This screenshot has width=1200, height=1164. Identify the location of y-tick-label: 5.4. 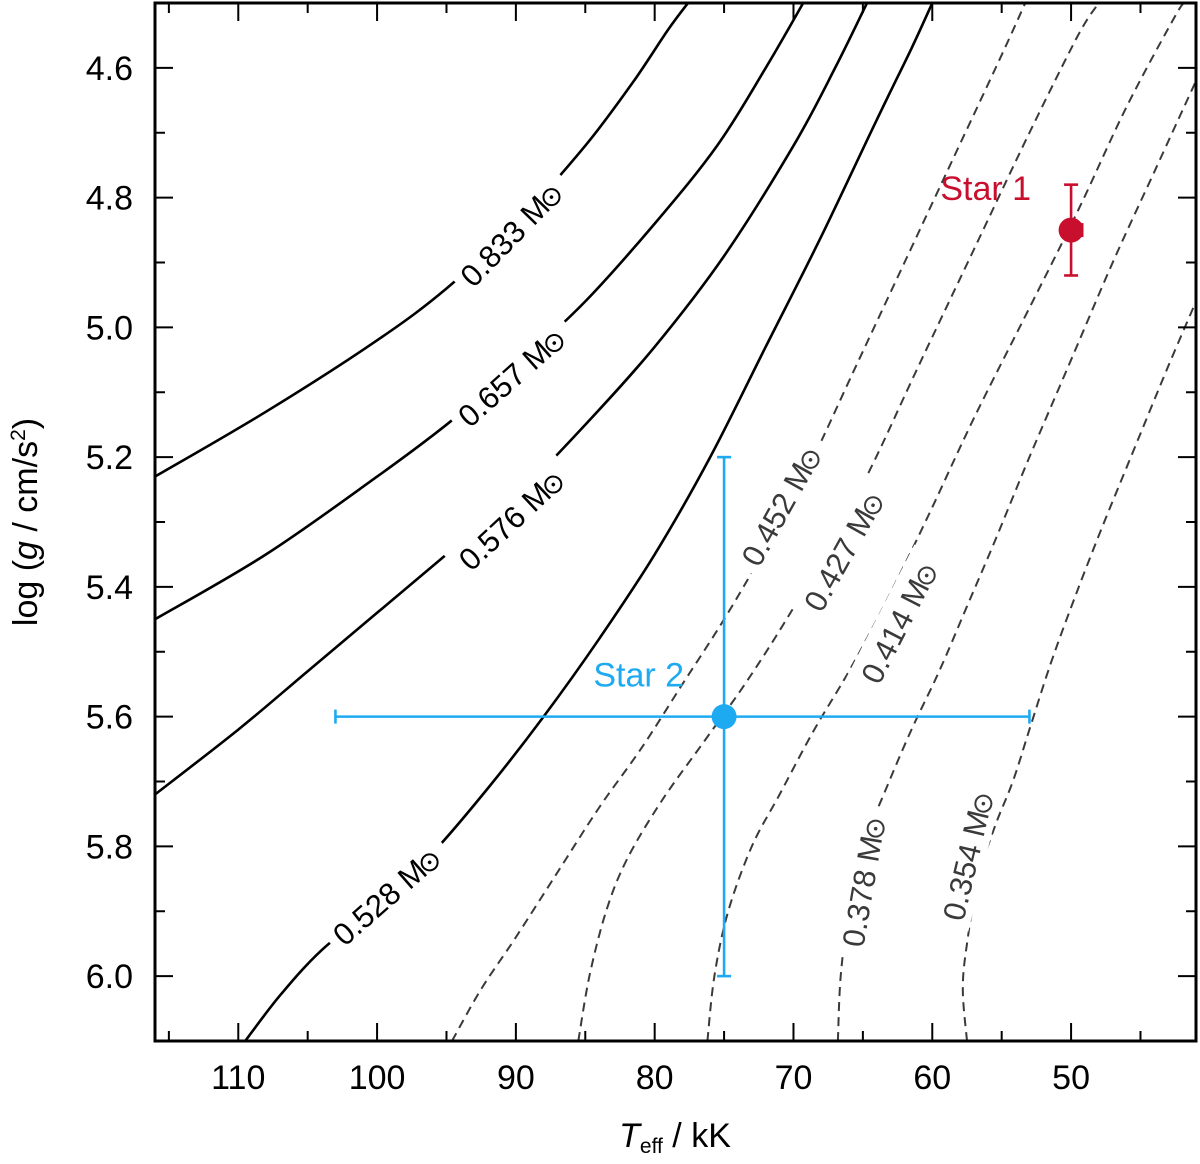
(109, 588).